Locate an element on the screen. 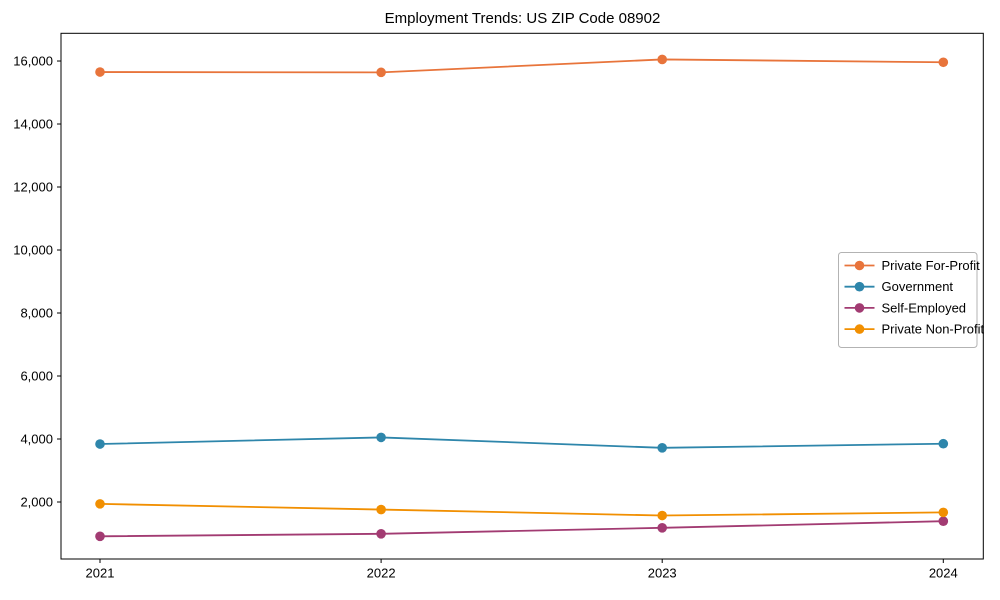 The image size is (1000, 600). y-axis-tick-label: 16,000 is located at coordinates (33, 61).